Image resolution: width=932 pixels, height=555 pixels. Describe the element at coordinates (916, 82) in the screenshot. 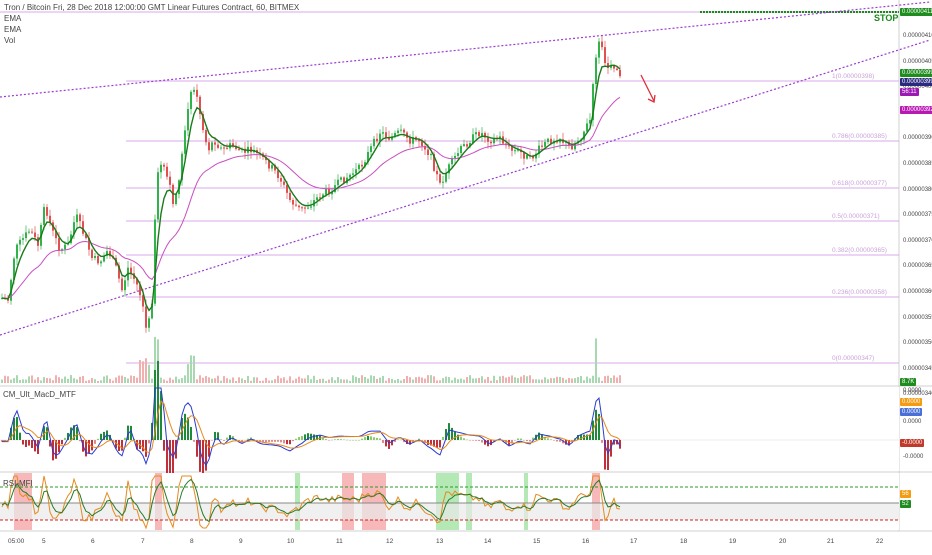

I see `price-badge: 0.00000399` at that location.